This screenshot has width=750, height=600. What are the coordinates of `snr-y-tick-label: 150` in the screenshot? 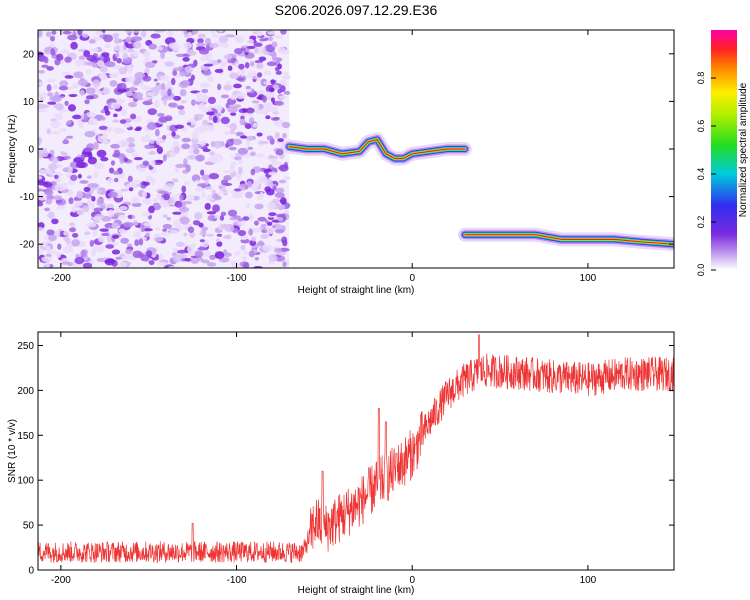 It's located at (25, 436).